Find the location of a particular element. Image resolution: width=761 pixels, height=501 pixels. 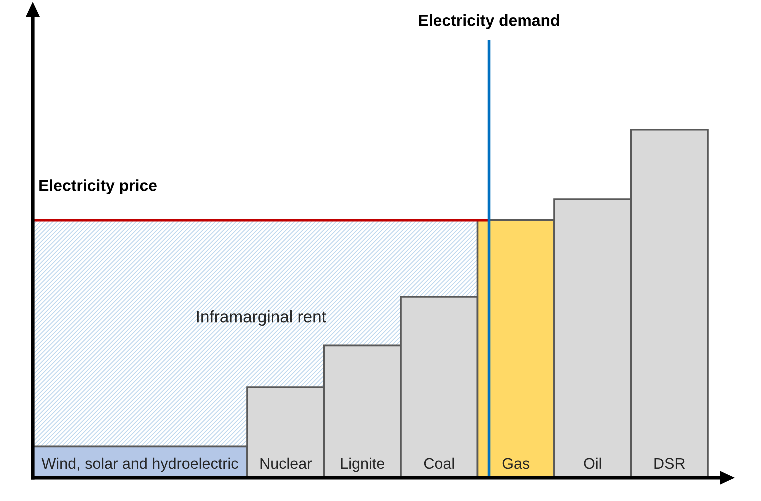

x-tick-label: Wind, solar and hydroelectric is located at coordinates (140, 465).